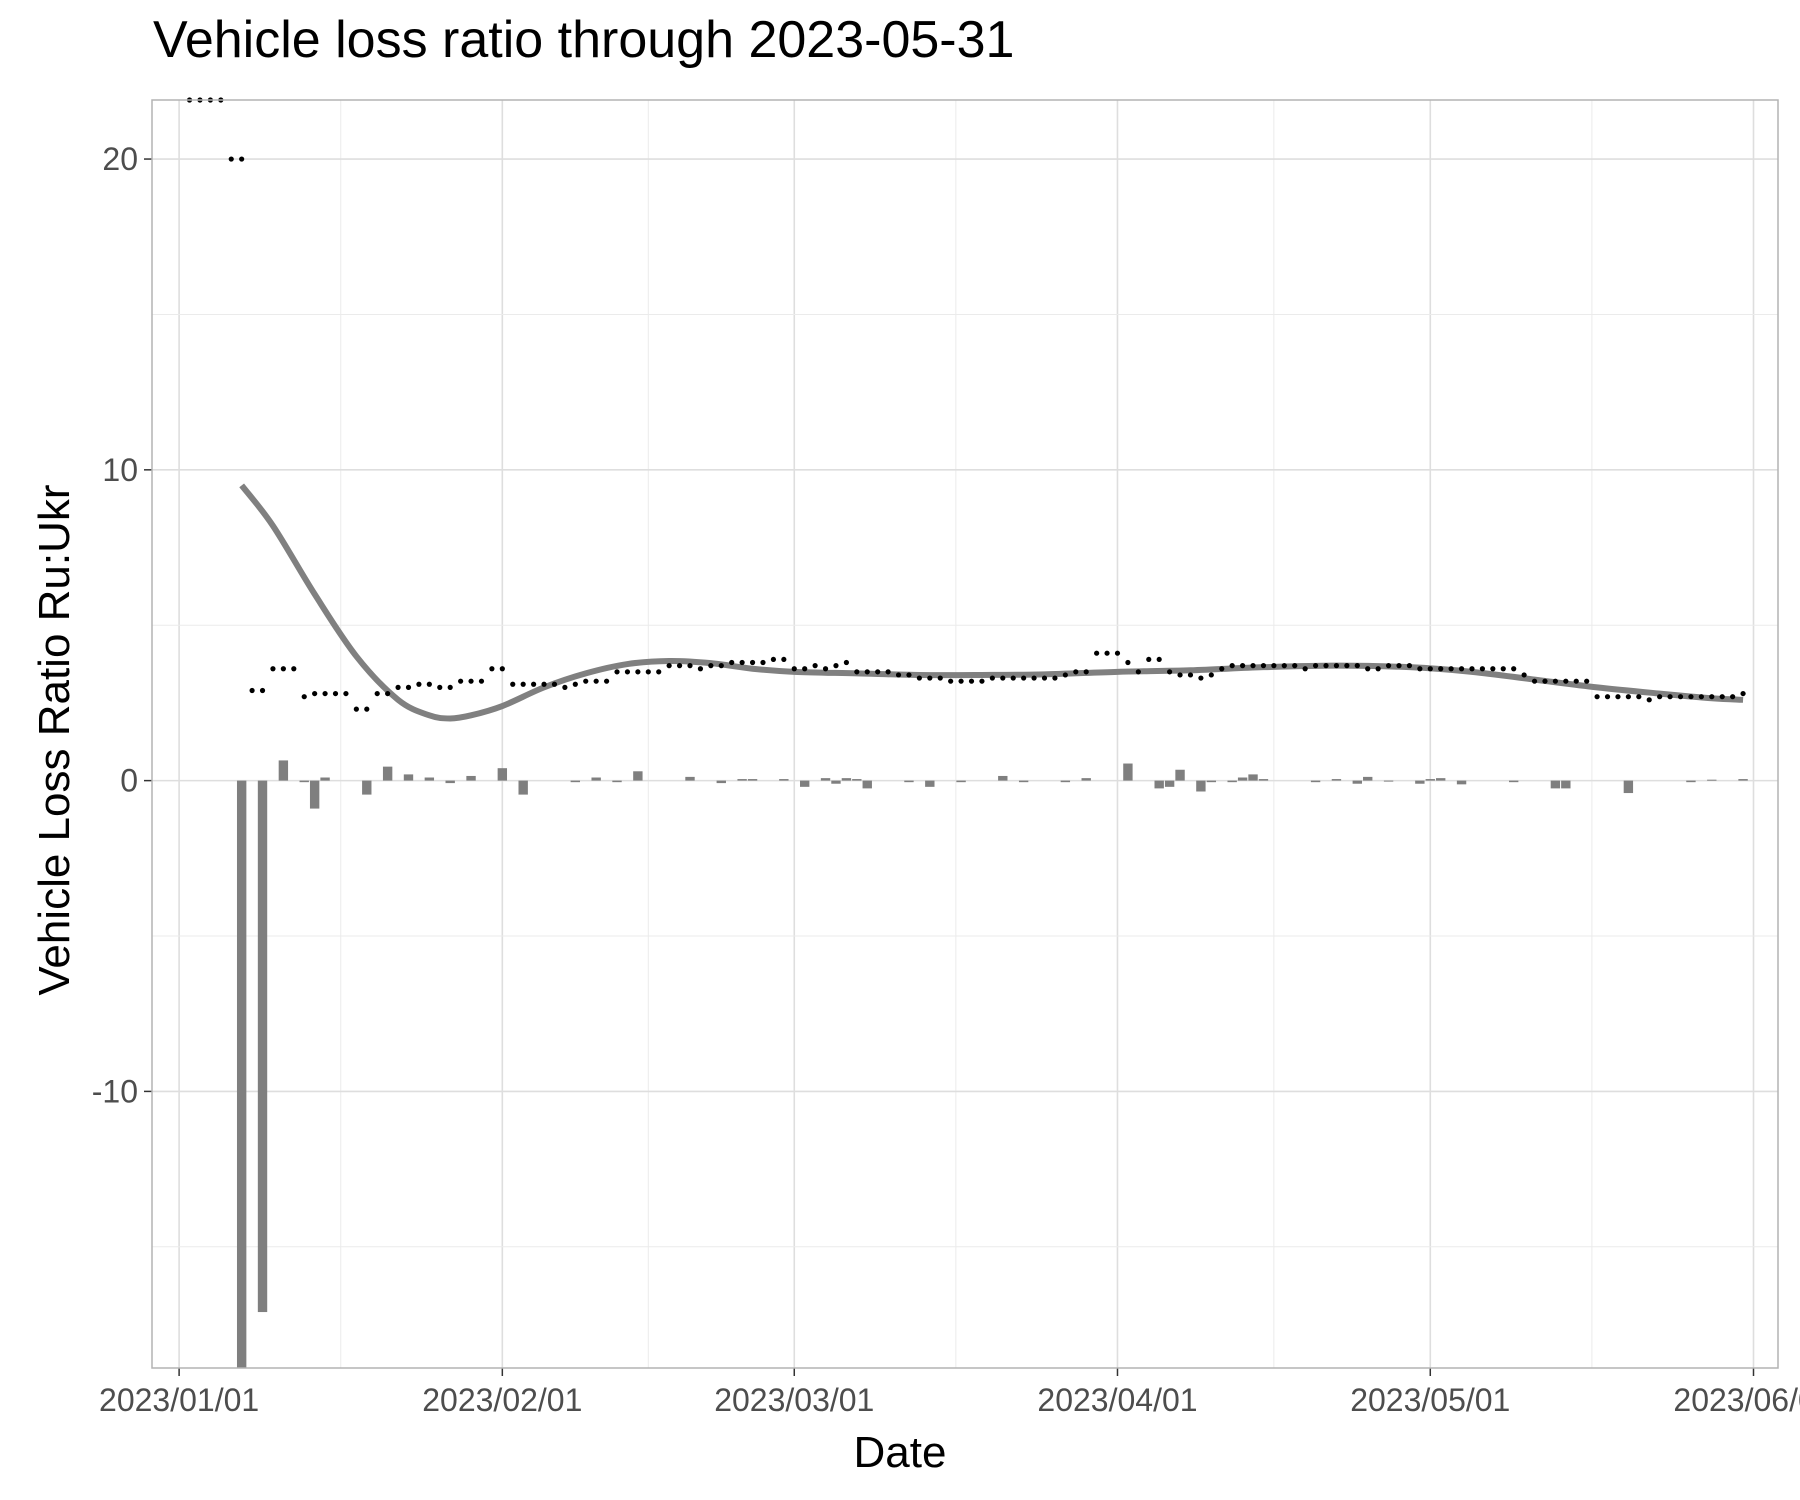 This screenshot has height=1500, width=1800. What do you see at coordinates (120, 470) in the screenshot?
I see `y-tick-label: 10` at bounding box center [120, 470].